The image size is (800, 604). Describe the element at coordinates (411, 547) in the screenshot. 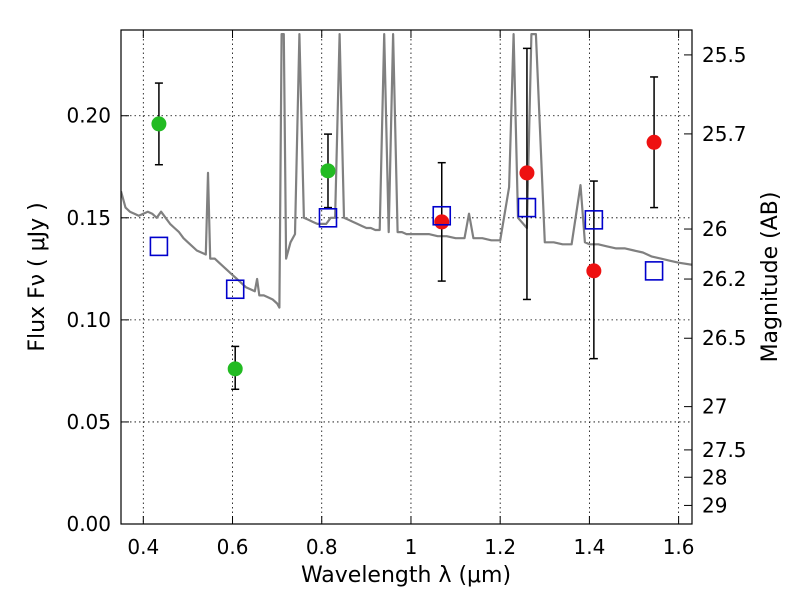

I see `x-tick-label: 1` at that location.